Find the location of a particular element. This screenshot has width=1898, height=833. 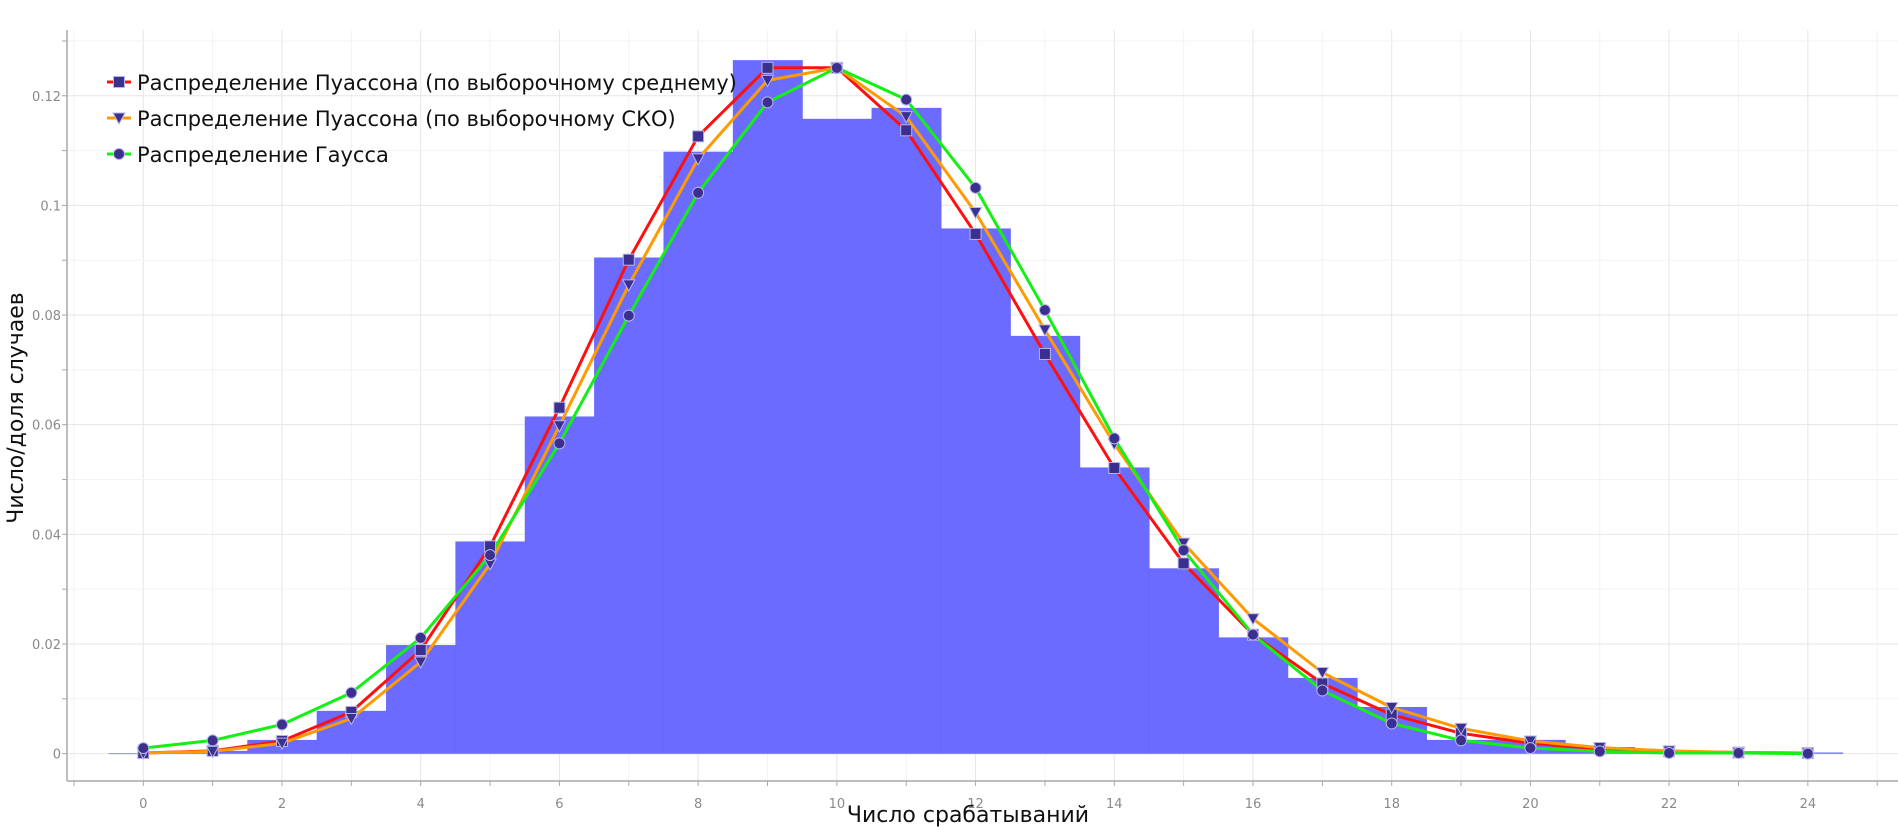

y-tick-label: 0.06 is located at coordinates (46, 426).